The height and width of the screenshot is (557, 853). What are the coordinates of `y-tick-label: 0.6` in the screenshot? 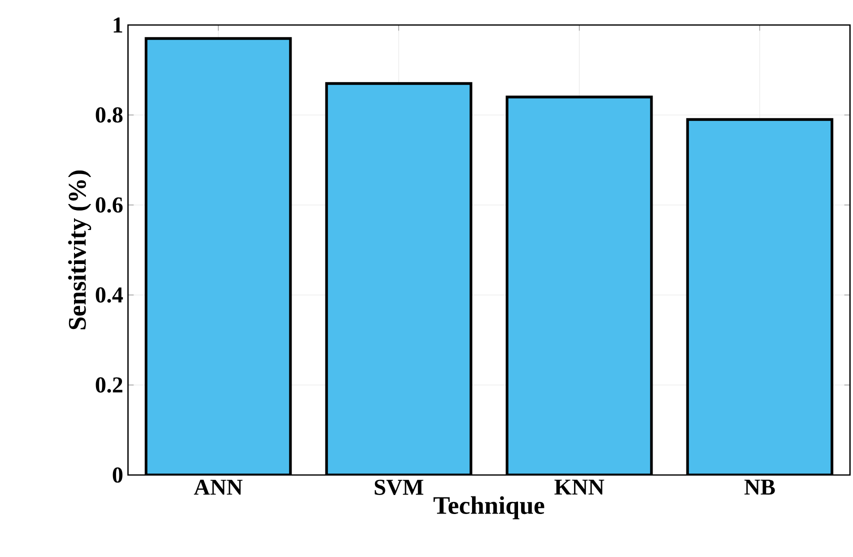 It's located at (109, 205).